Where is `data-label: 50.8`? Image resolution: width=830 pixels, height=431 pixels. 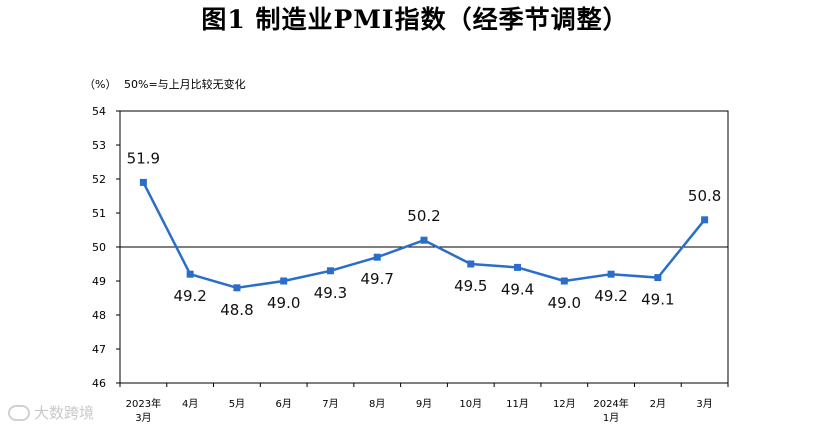
data-label: 50.8 is located at coordinates (704, 196).